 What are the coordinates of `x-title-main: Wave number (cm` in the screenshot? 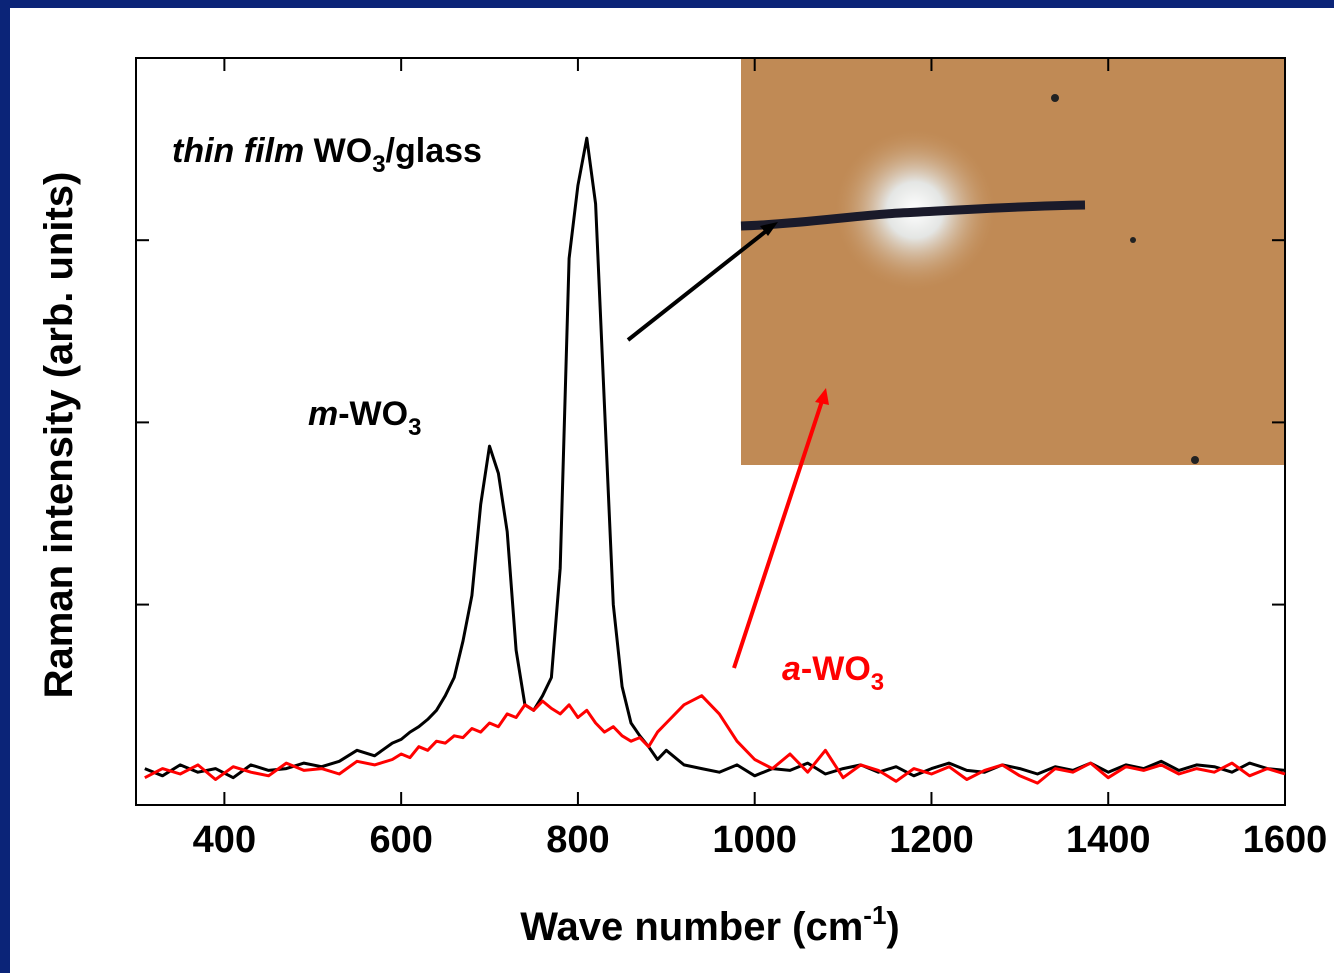 It's located at (691, 927).